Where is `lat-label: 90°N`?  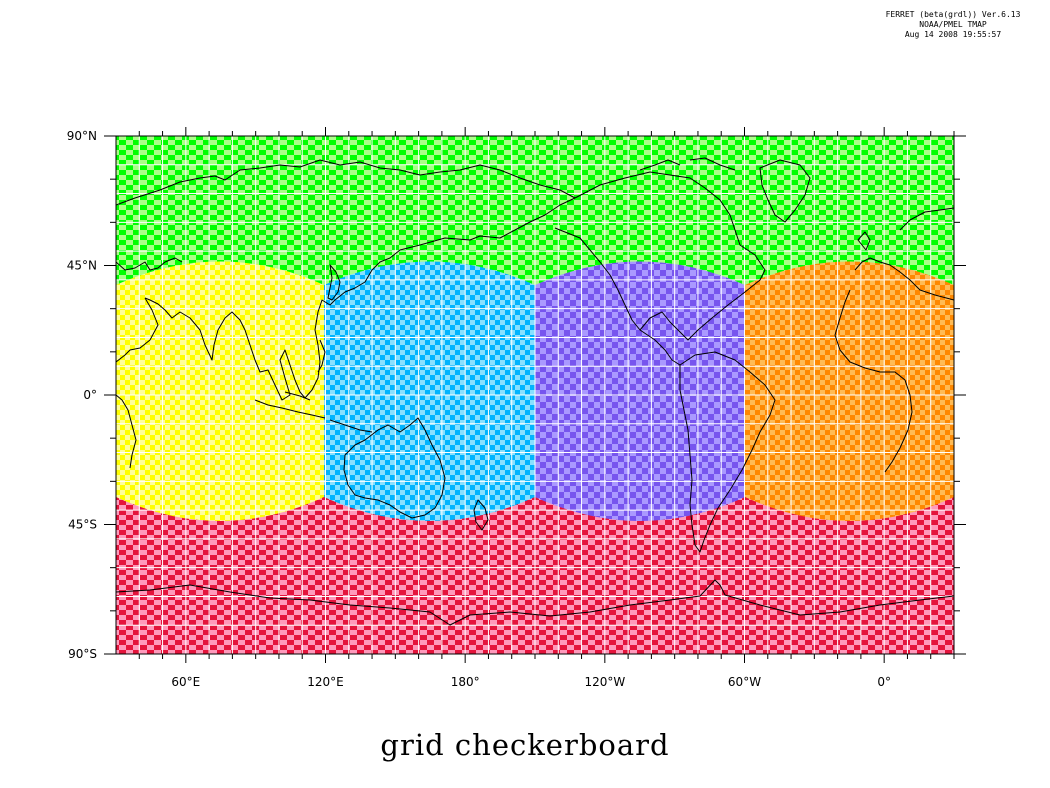 lat-label: 90°N is located at coordinates (82, 136).